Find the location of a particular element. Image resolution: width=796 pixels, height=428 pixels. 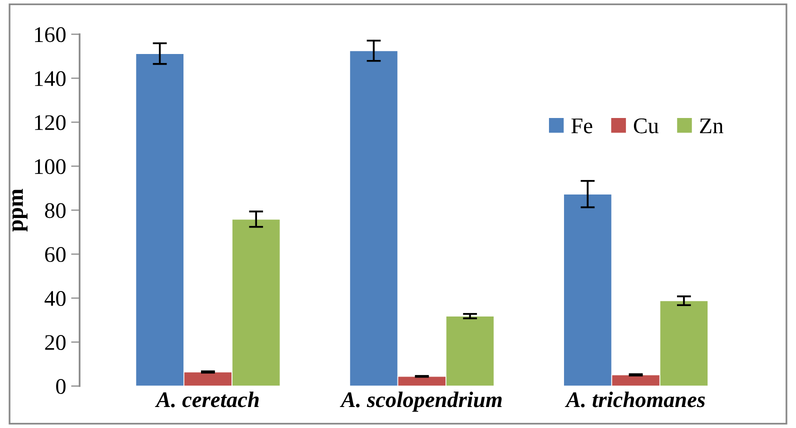

legend-label: Cu is located at coordinates (646, 126).